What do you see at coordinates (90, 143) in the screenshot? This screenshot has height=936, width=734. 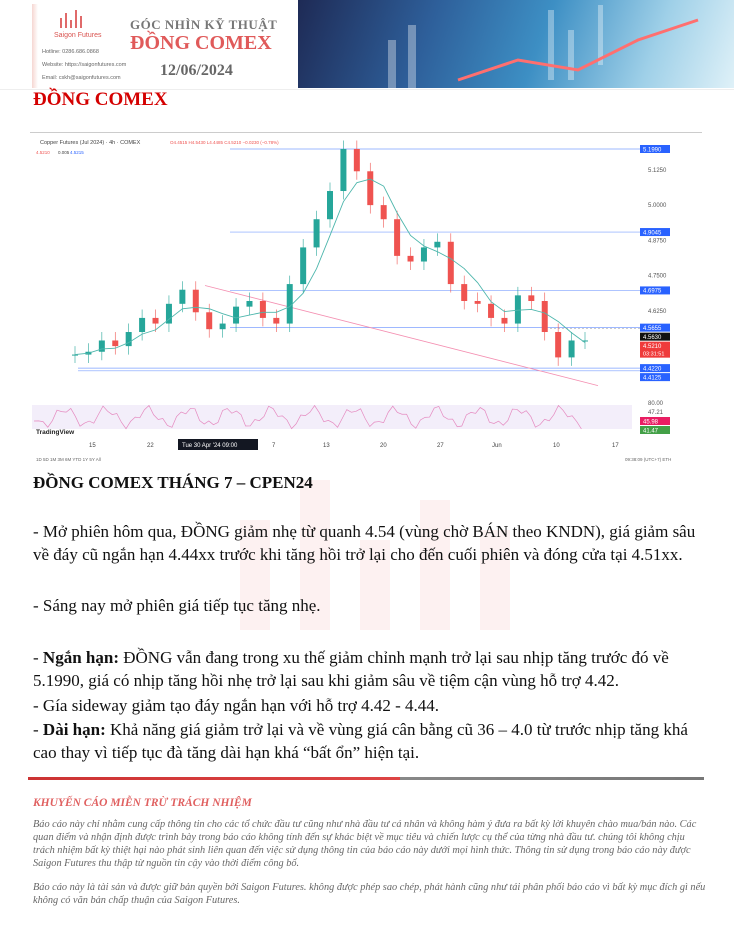 I see `chart-symbol: Copper Futures (Jul 2024) · 4h · COMEX` at bounding box center [90, 143].